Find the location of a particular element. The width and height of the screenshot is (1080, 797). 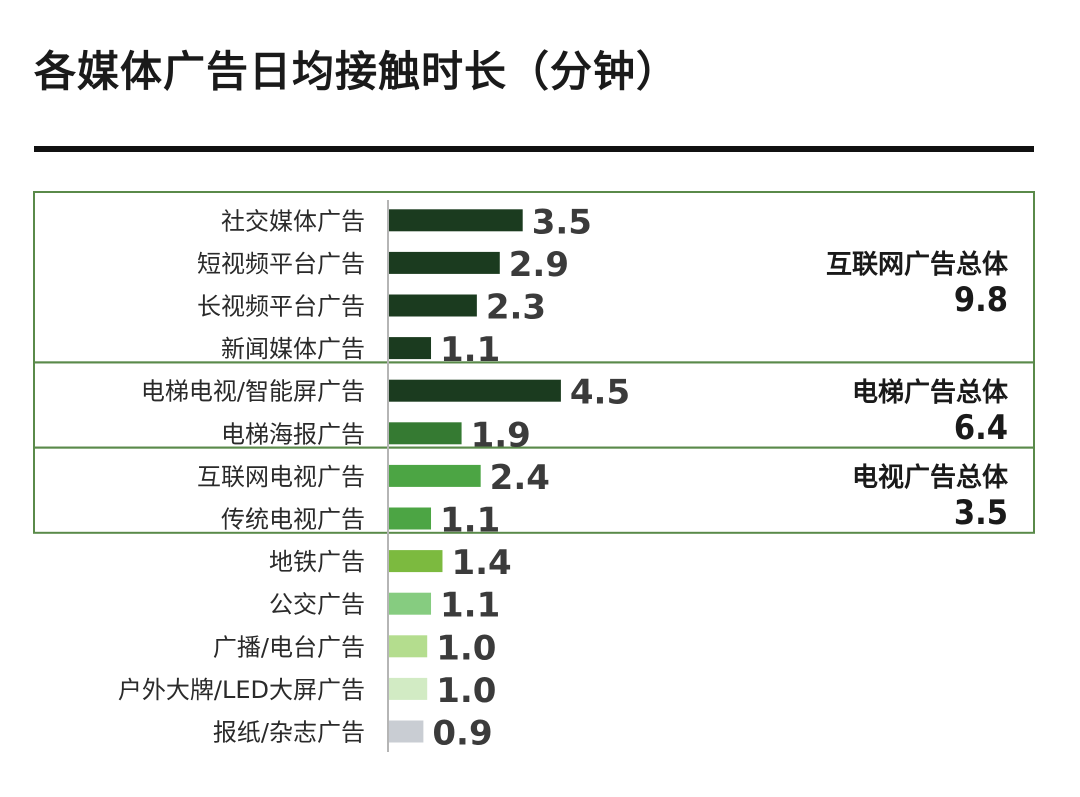

value-label: 1.4 is located at coordinates (481, 563).